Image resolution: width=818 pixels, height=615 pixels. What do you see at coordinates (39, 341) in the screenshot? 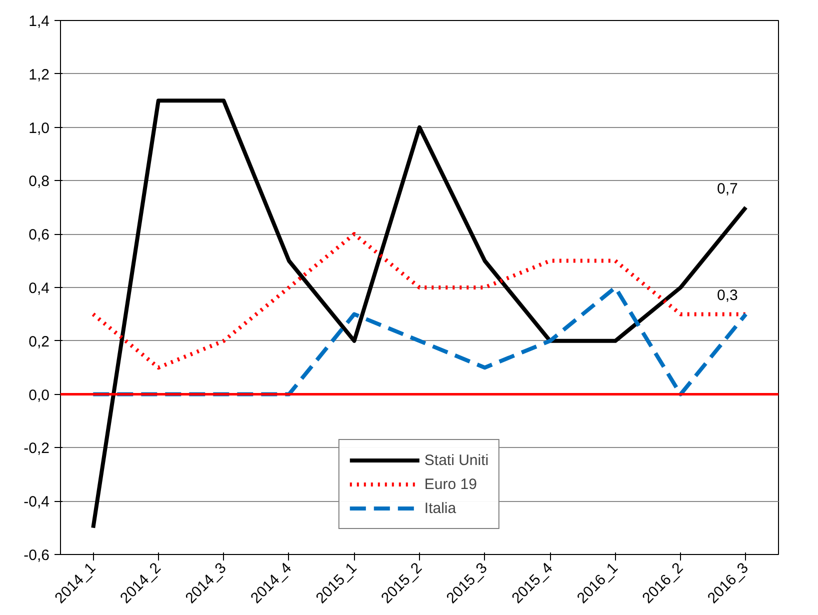
I see `y-tick-label: 0,2` at bounding box center [39, 341].